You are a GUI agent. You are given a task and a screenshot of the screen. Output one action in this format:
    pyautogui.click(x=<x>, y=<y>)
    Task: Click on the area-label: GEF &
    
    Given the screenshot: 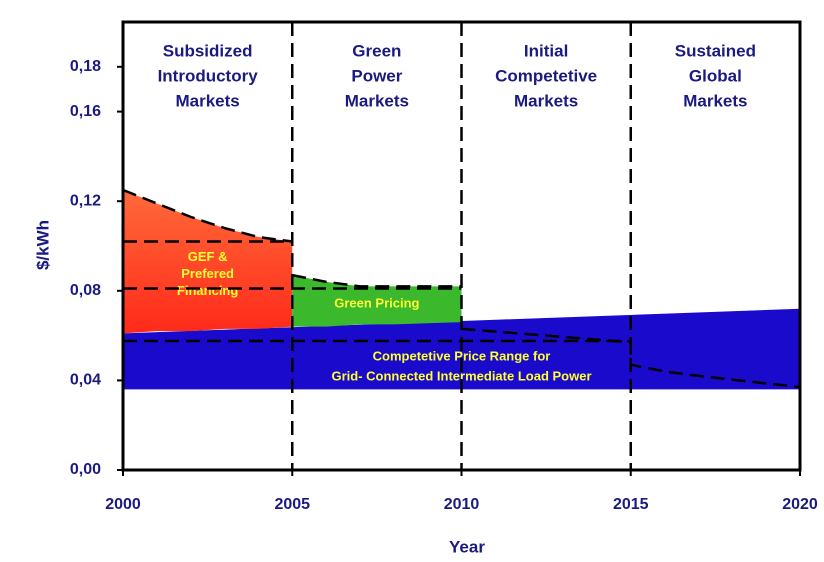 What is the action you would take?
    pyautogui.click(x=208, y=256)
    